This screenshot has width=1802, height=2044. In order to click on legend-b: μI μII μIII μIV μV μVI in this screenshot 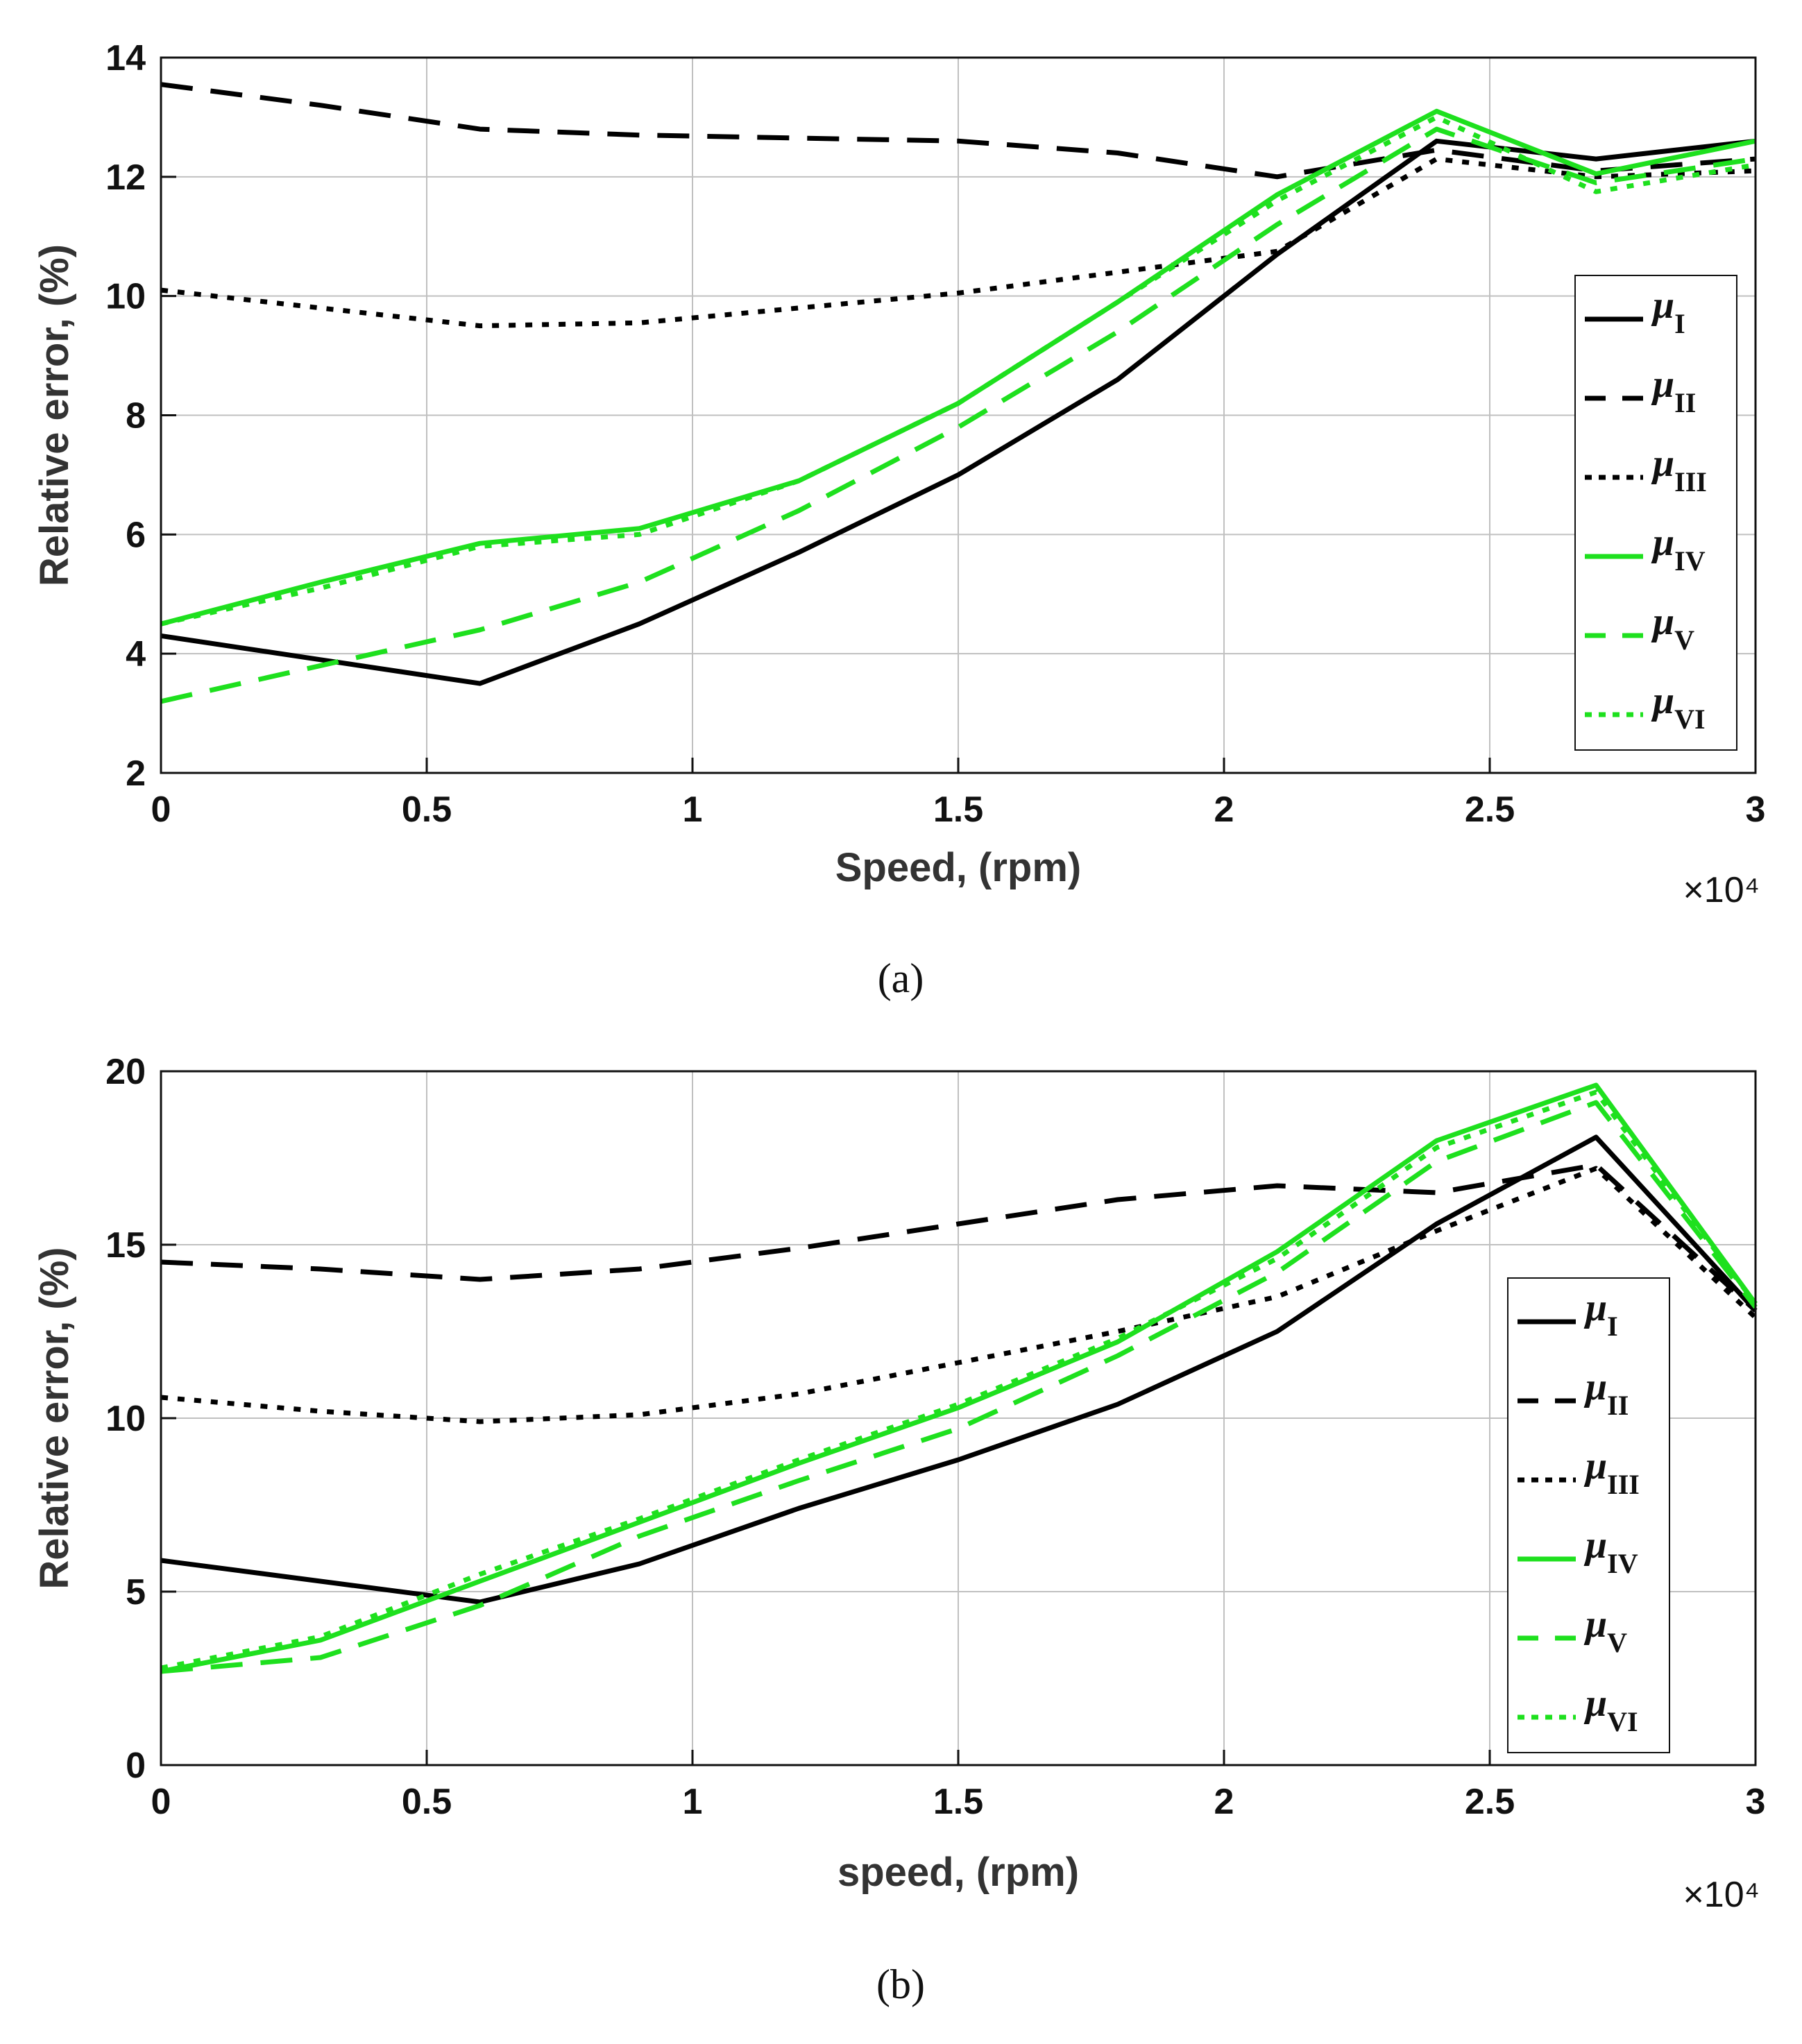, I will do `click(1588, 1515)`.